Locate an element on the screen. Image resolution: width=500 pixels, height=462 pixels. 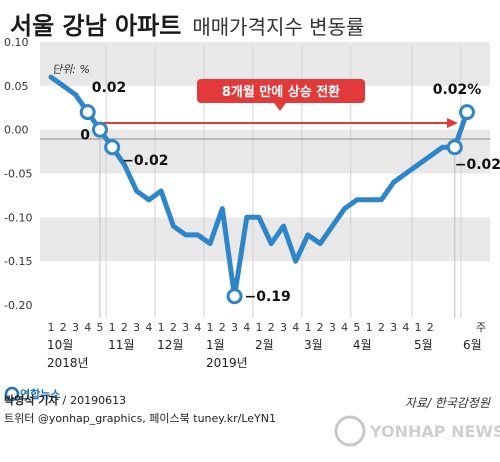
month-label: 12월 is located at coordinates (170, 345).